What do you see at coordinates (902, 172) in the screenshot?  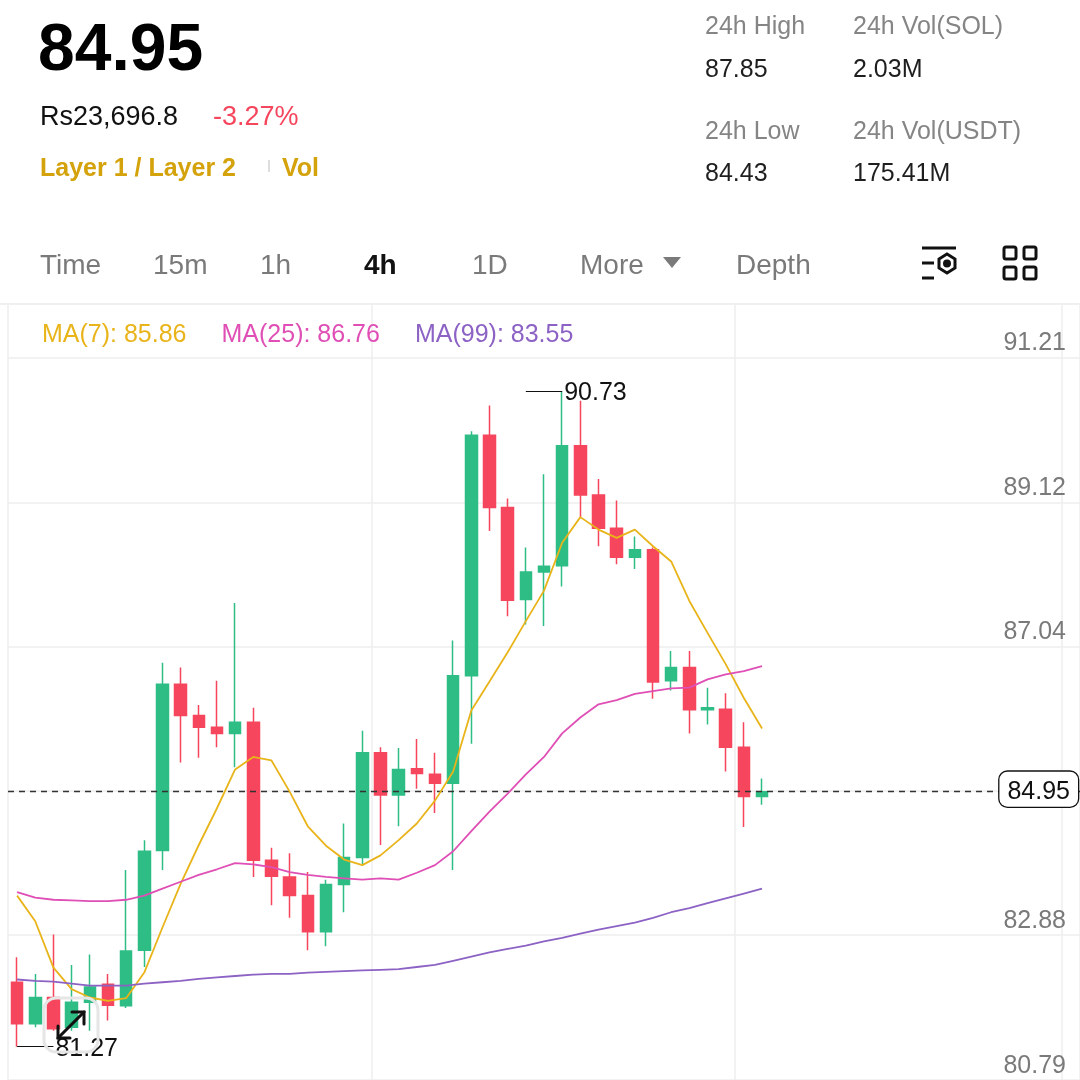 I see `text: 175.41M` at bounding box center [902, 172].